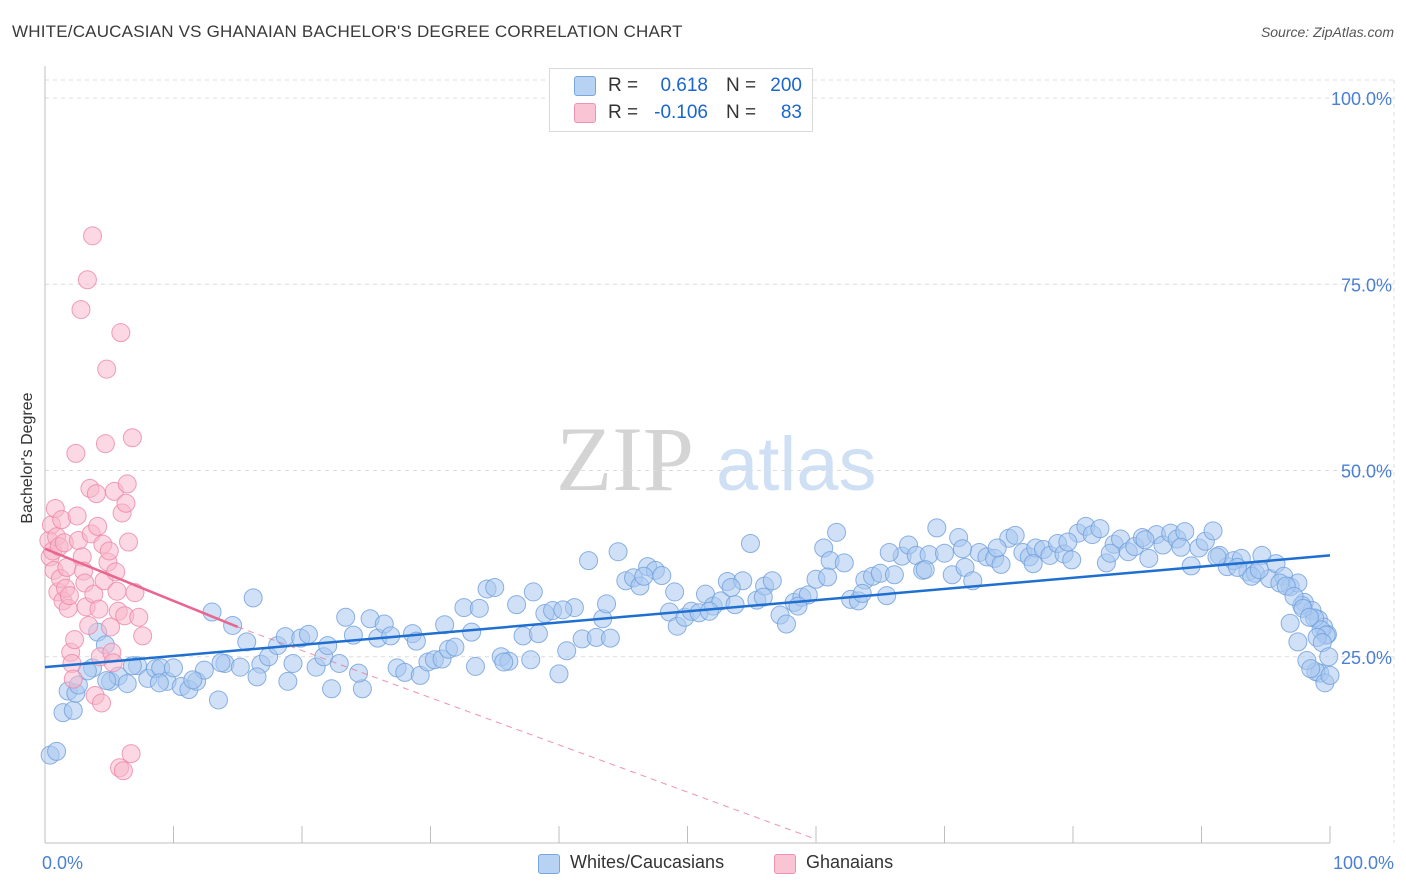 The width and height of the screenshot is (1406, 892). Describe the element at coordinates (1366, 658) in the screenshot. I see `y-tick-label: 25.0%` at that location.